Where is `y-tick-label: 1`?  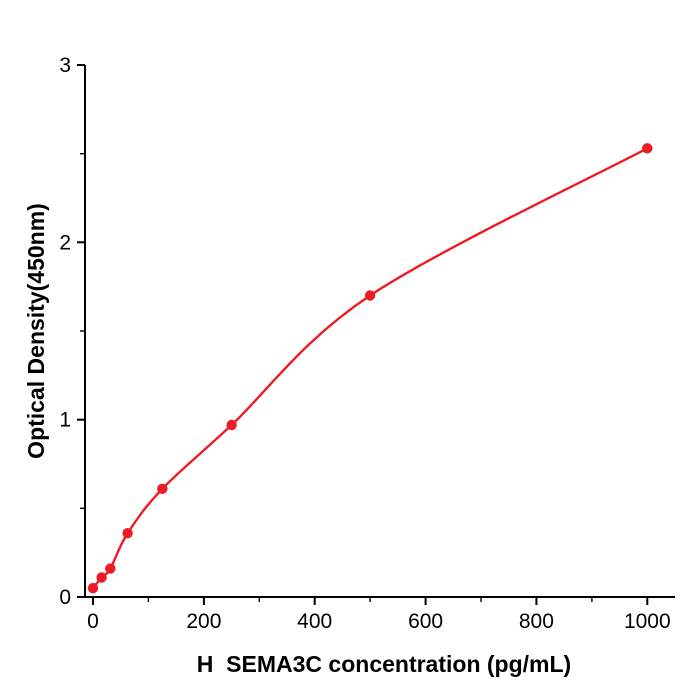
y-tick-label: 1 is located at coordinates (65, 420).